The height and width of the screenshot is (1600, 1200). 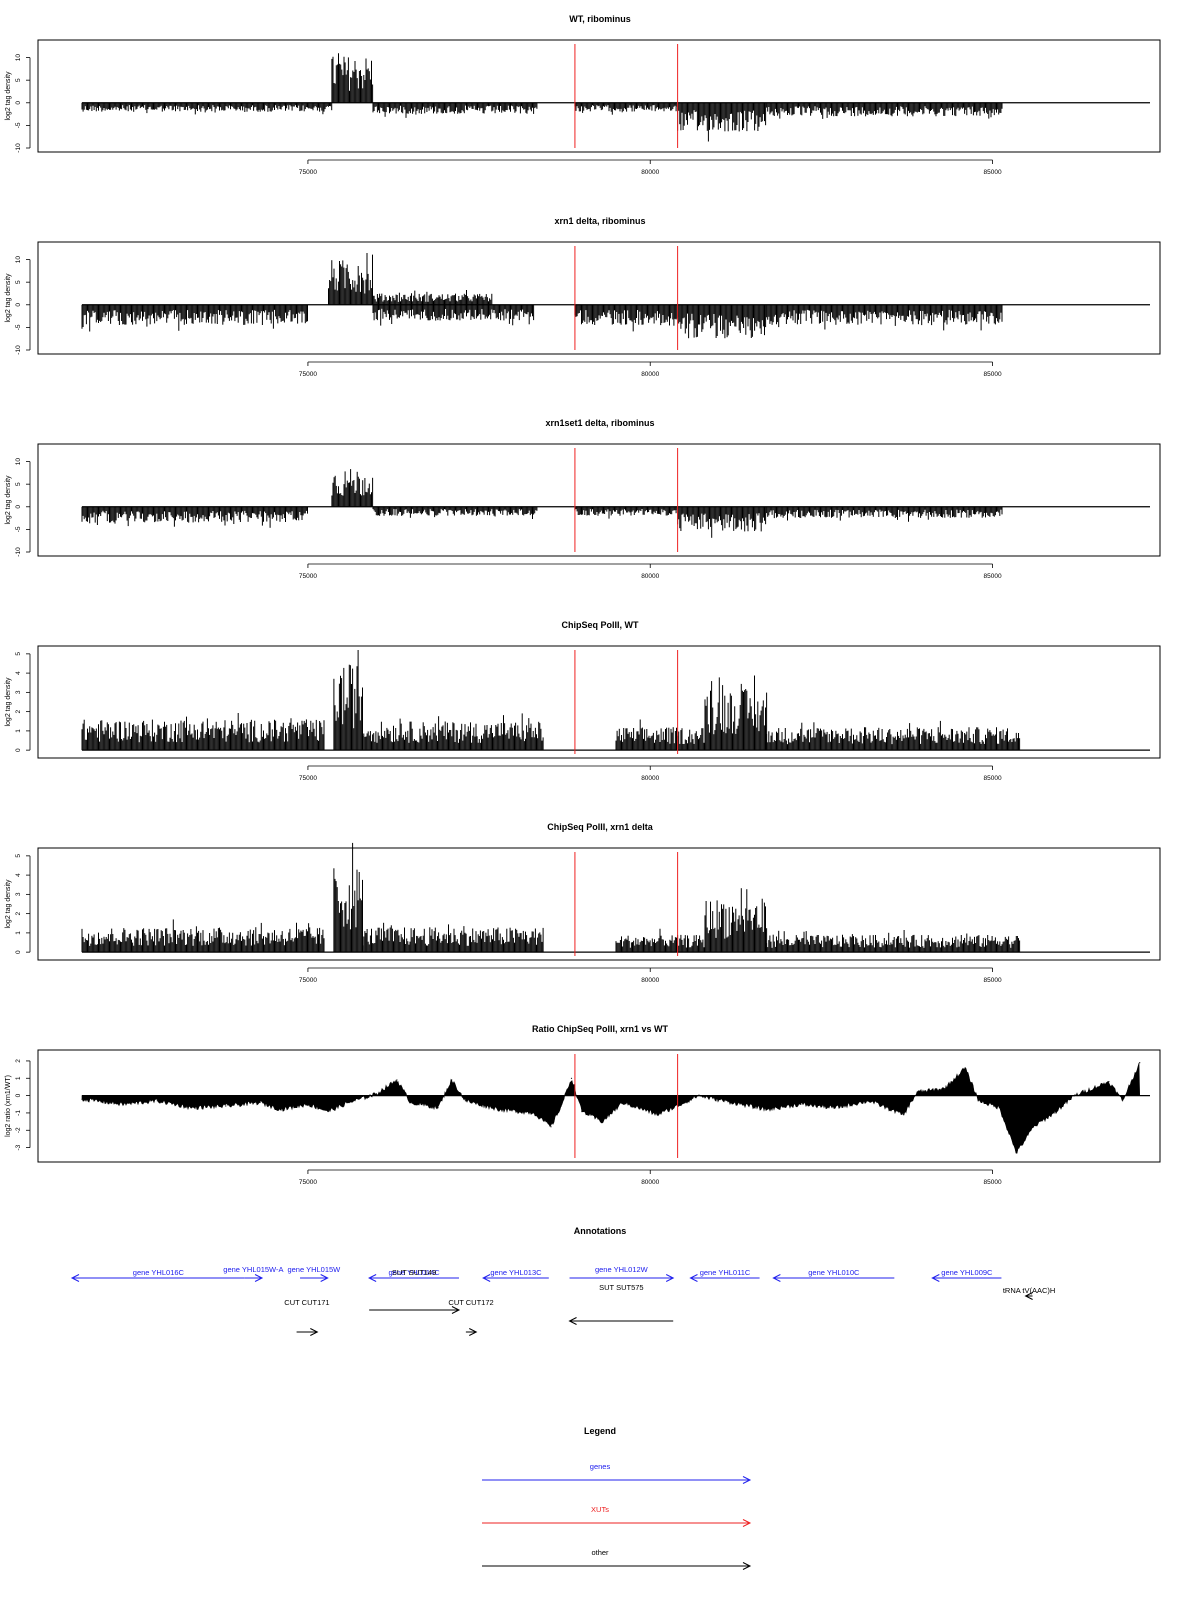 I want to click on feature-label: gene YHL010C, so click(x=834, y=1272).